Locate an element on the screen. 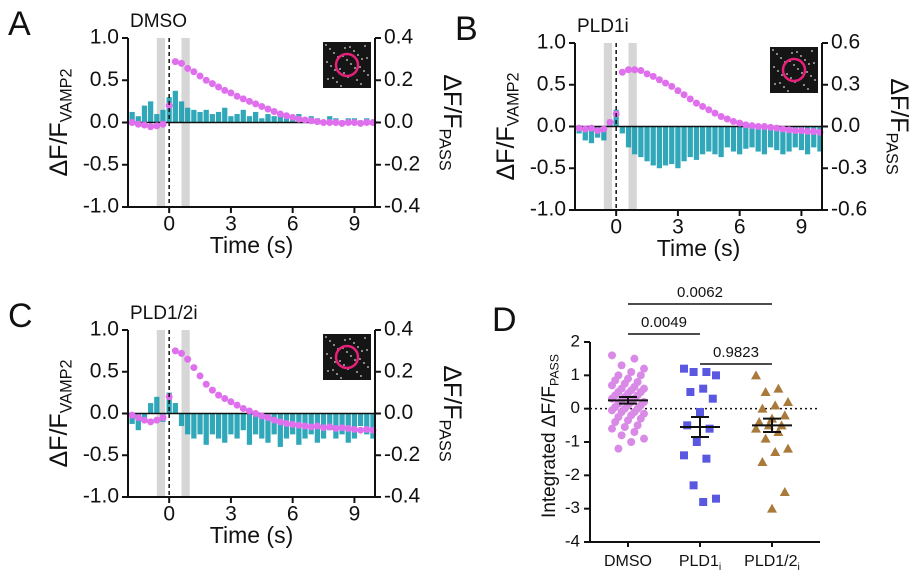 The image size is (917, 572). y2-tick-label: -0.2 is located at coordinates (402, 163).